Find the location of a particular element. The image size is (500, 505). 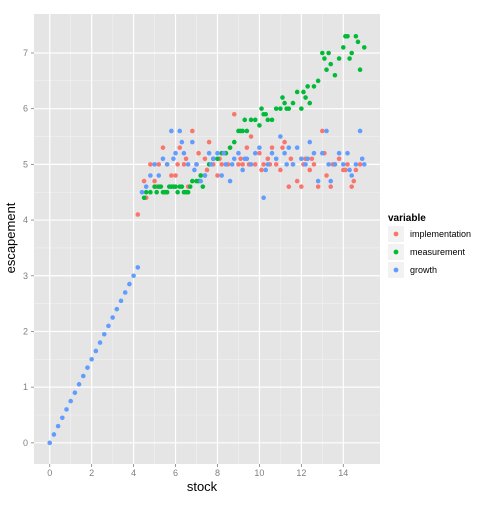

y-tick-label: 1 is located at coordinates (25, 387).